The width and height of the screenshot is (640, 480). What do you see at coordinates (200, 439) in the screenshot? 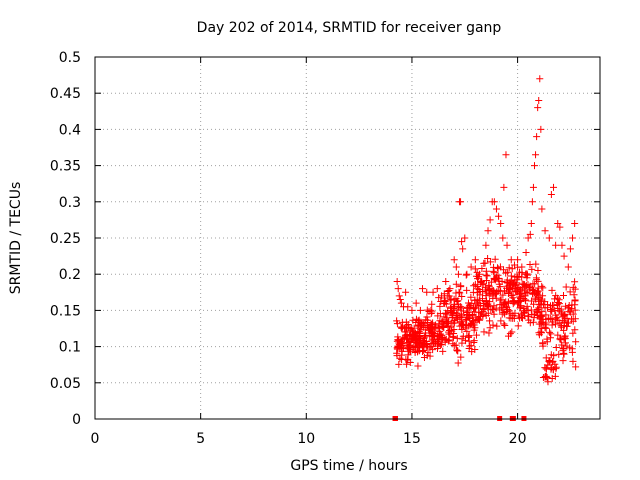
I see `x-tick-label: 5` at bounding box center [200, 439].